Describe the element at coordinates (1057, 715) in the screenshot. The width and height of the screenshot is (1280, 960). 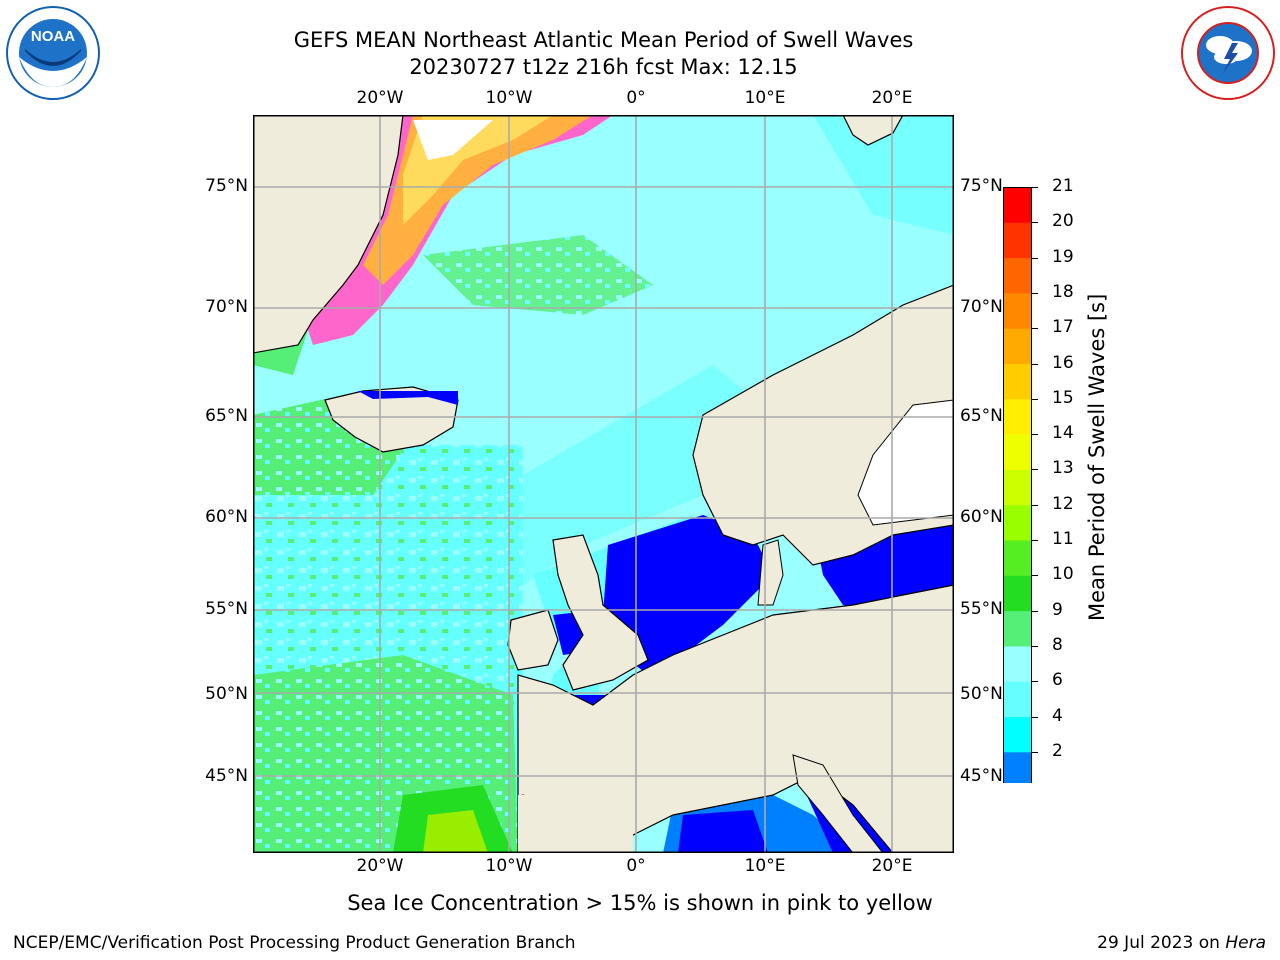
I see `colorbar-tick-label: 4` at that location.